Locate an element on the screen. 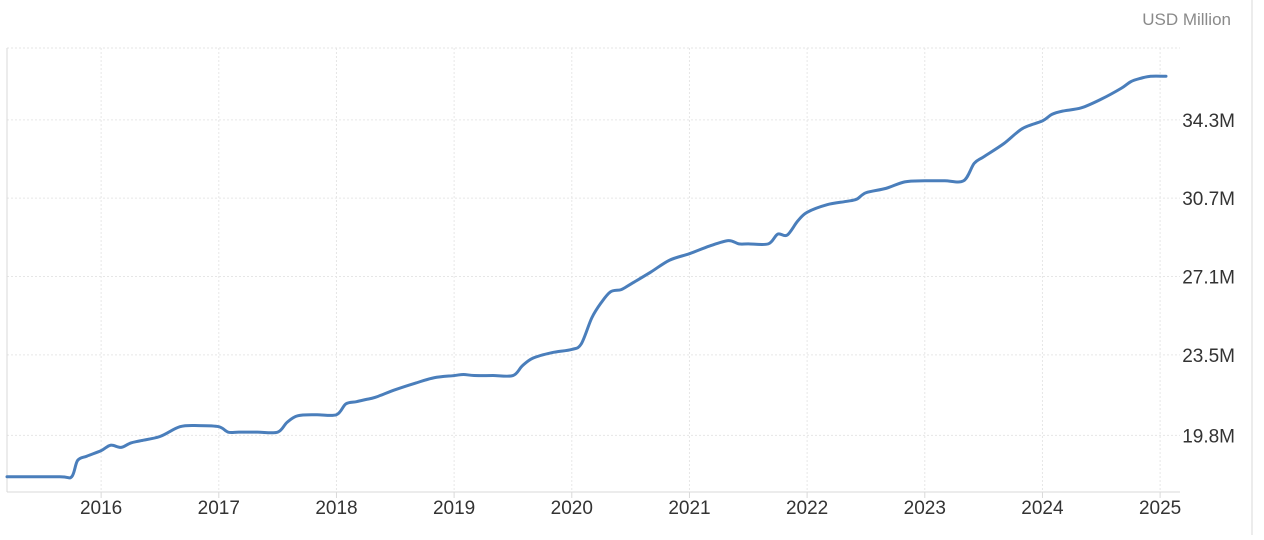 This screenshot has width=1264, height=540. x-tick-label: 2018 is located at coordinates (336, 508).